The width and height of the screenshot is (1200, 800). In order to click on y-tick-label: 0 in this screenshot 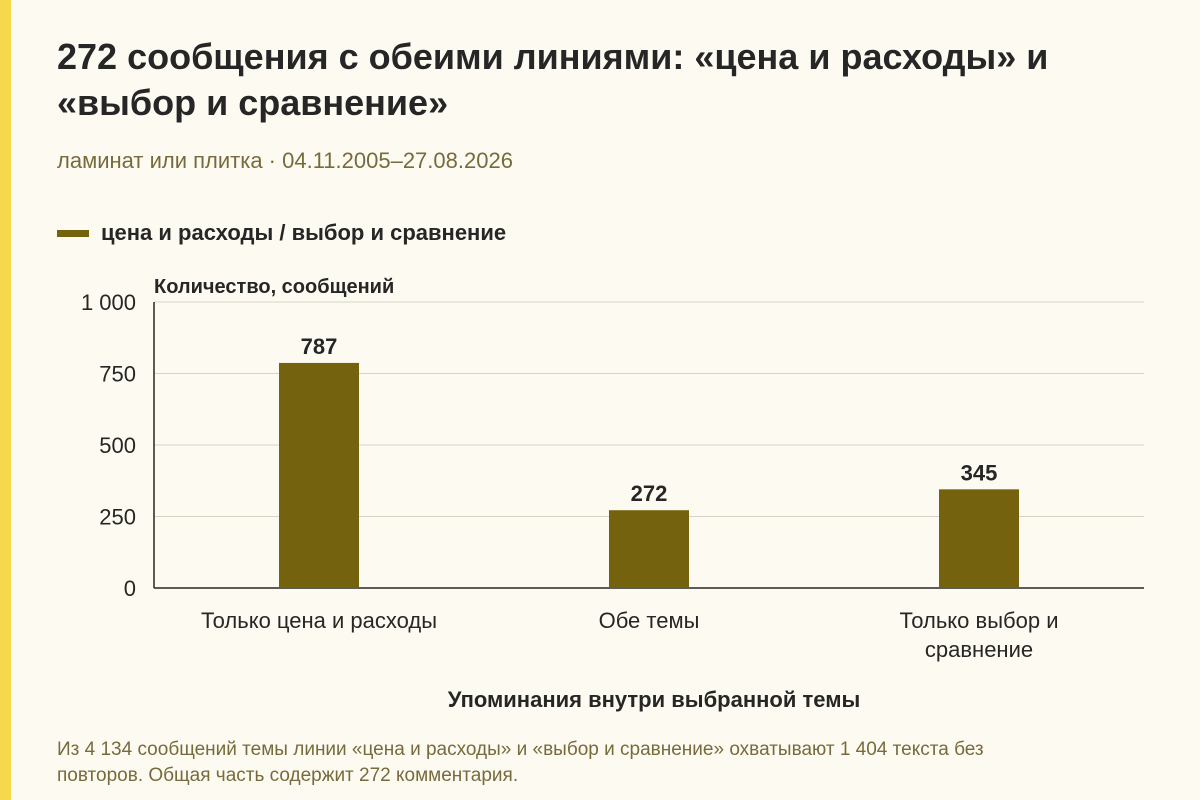, I will do `click(130, 588)`.